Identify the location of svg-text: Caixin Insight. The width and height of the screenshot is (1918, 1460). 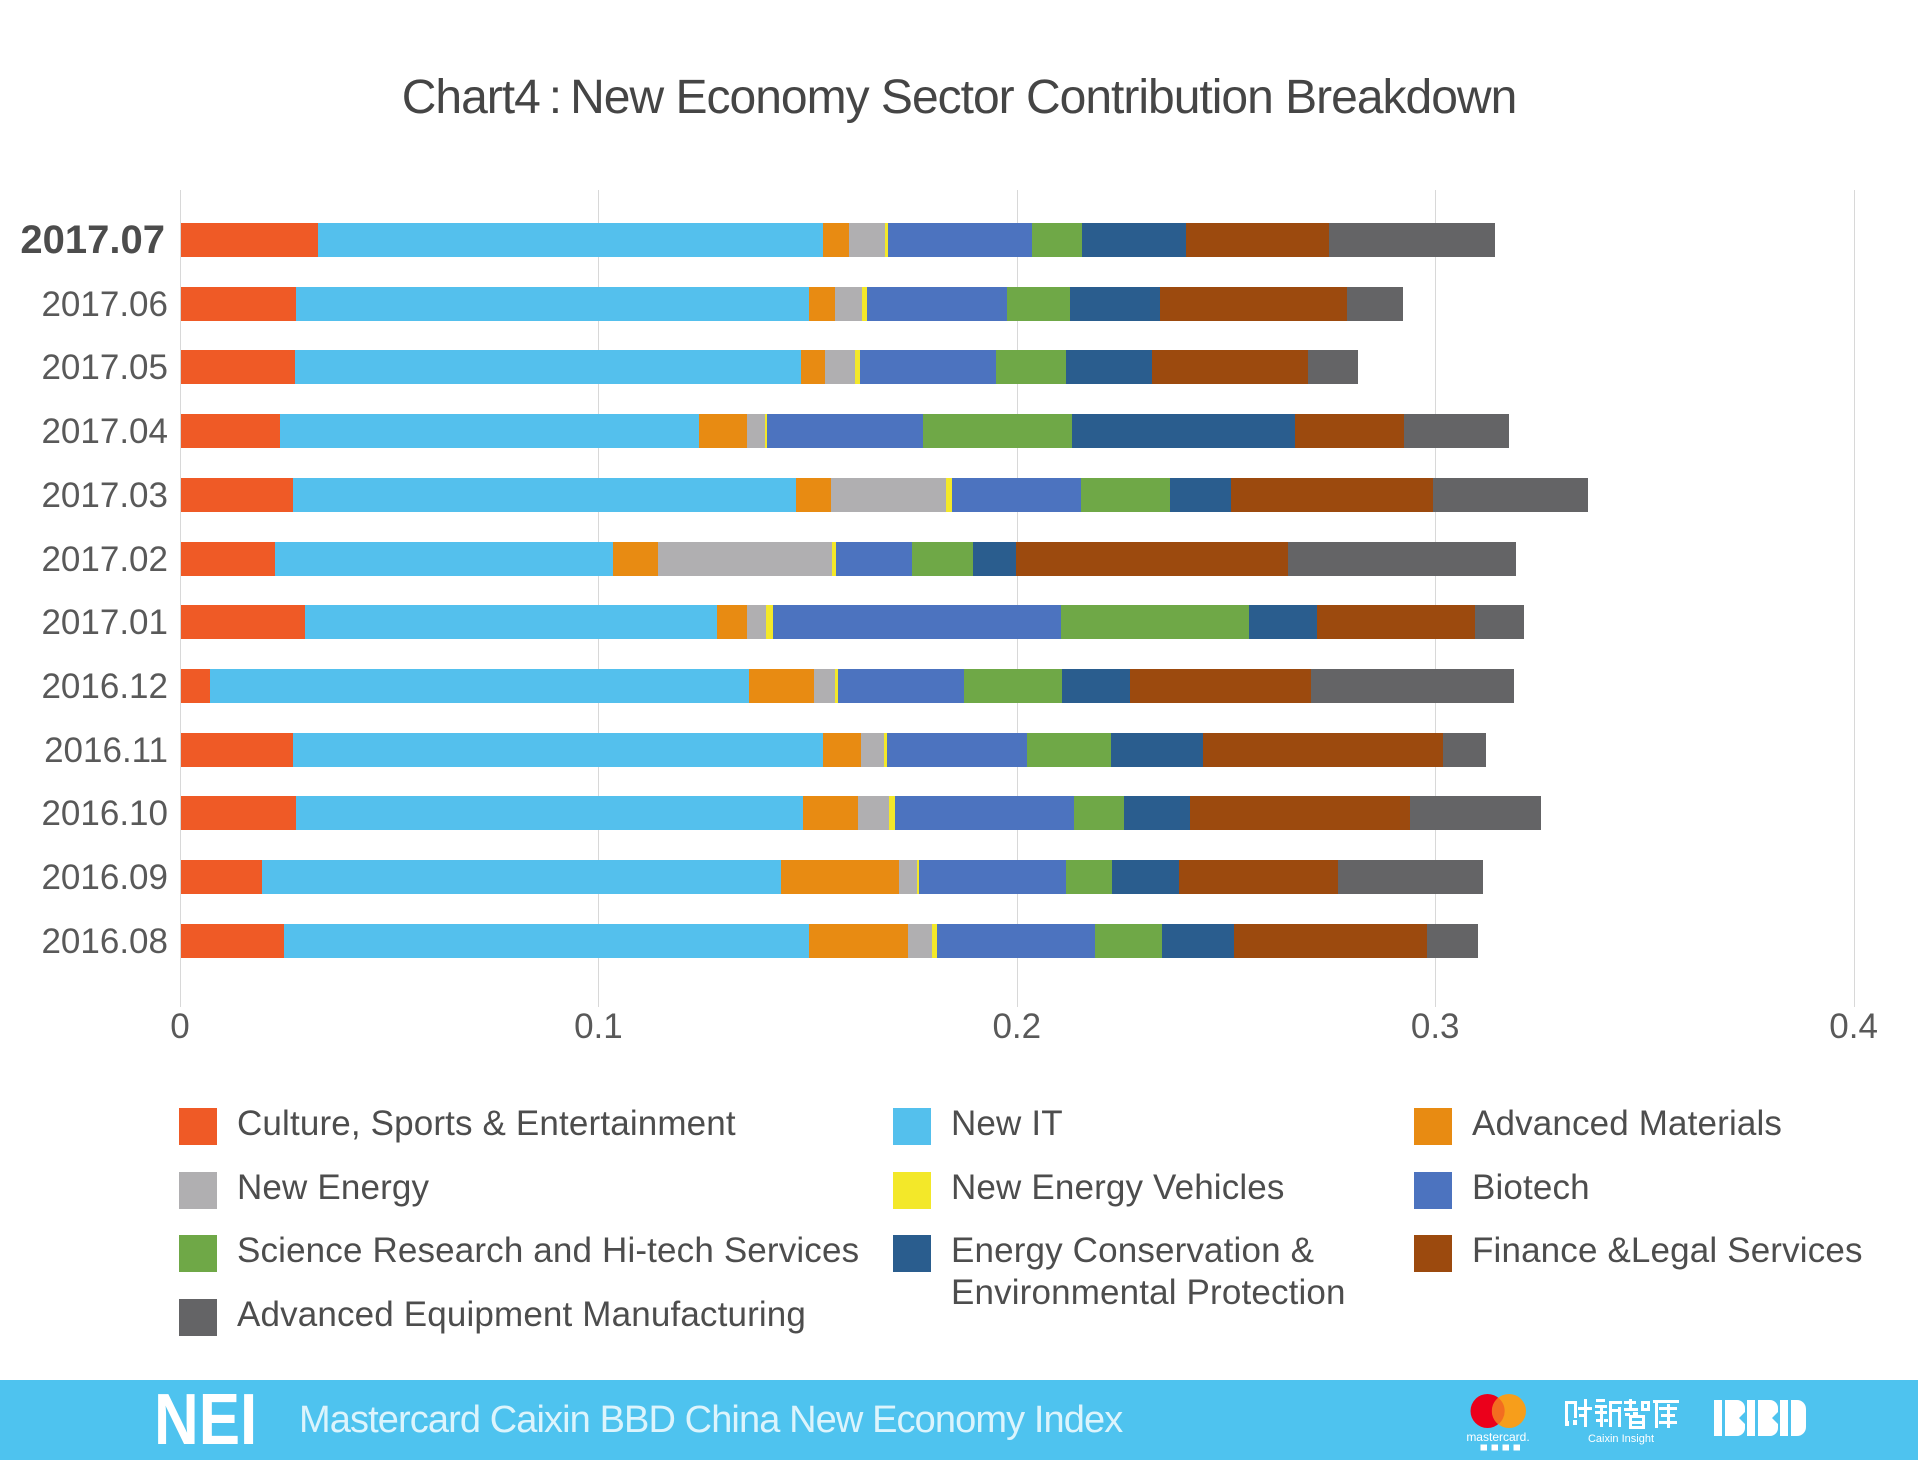
(1621, 1439).